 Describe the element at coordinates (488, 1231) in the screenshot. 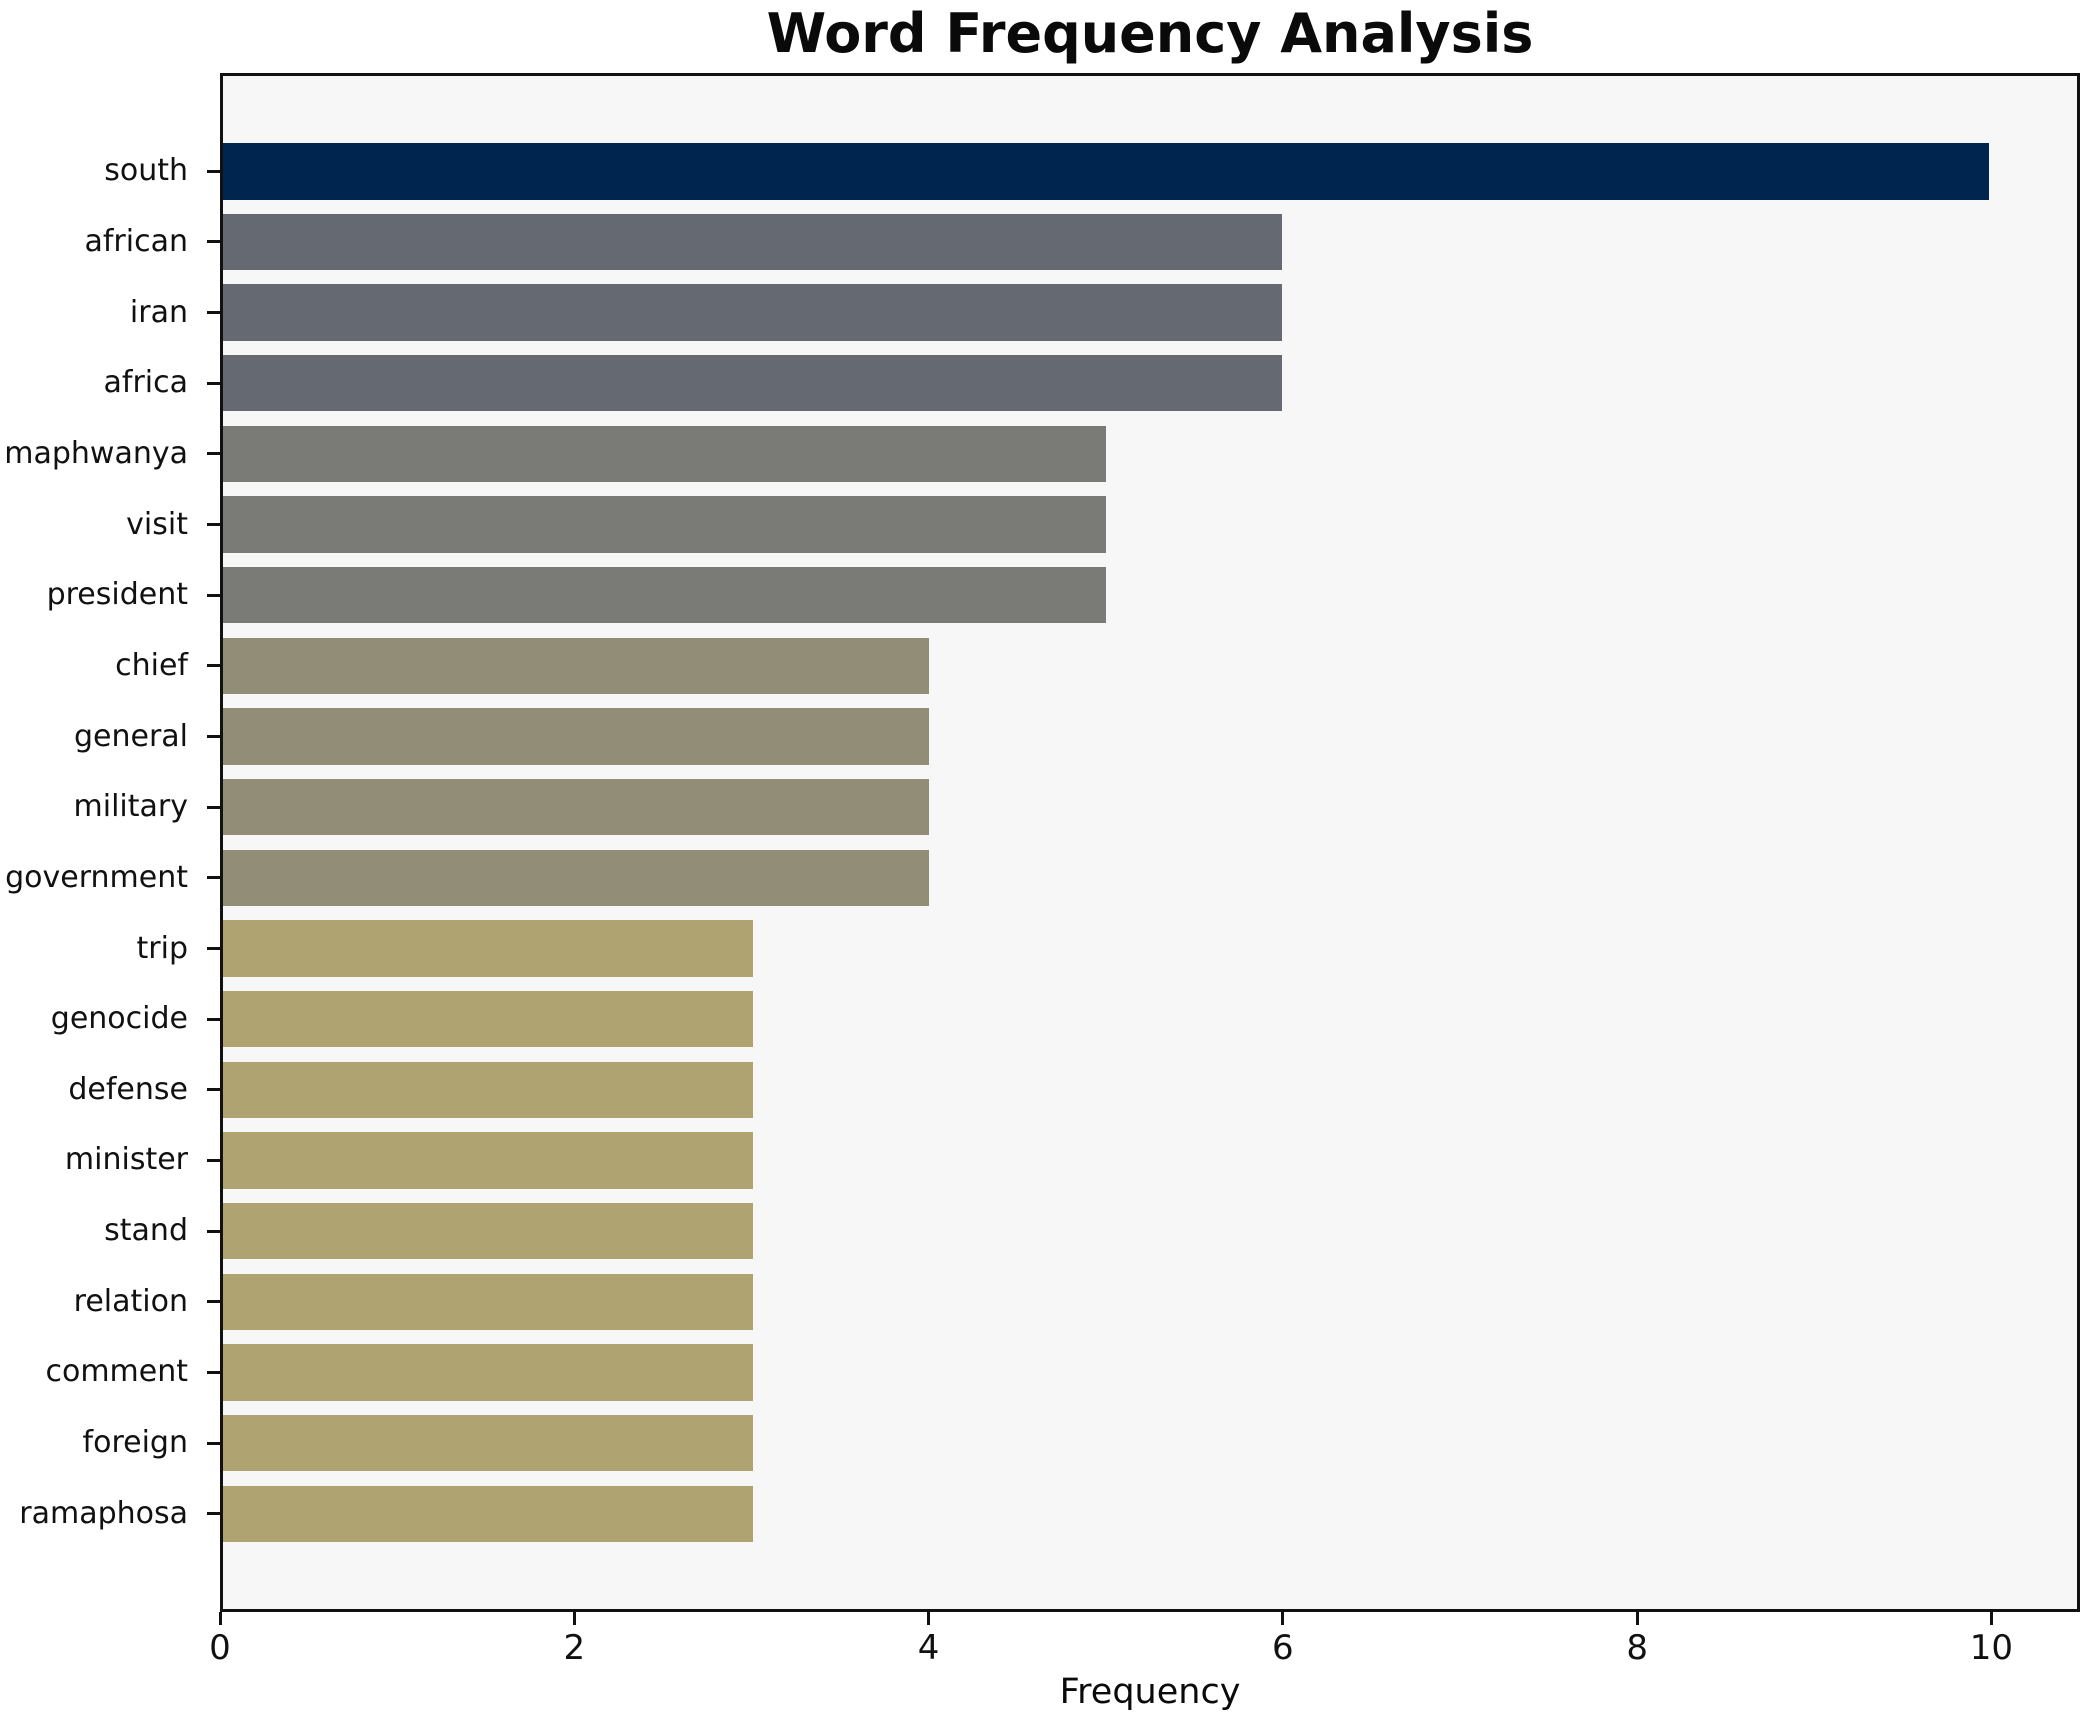

I see `bar-stand` at that location.